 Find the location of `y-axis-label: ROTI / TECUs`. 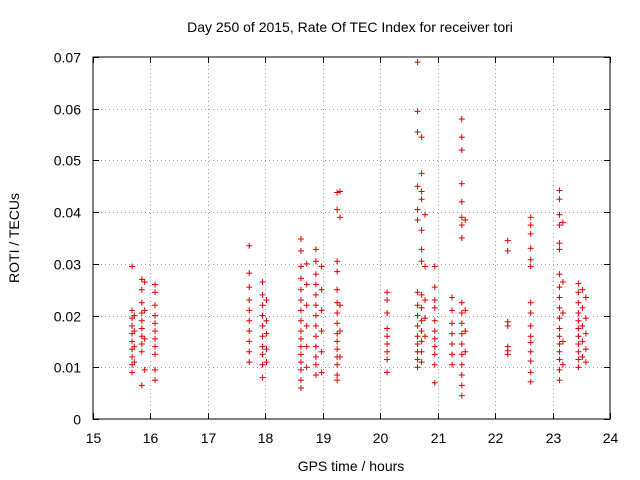

y-axis-label: ROTI / TECUs is located at coordinates (14, 238).